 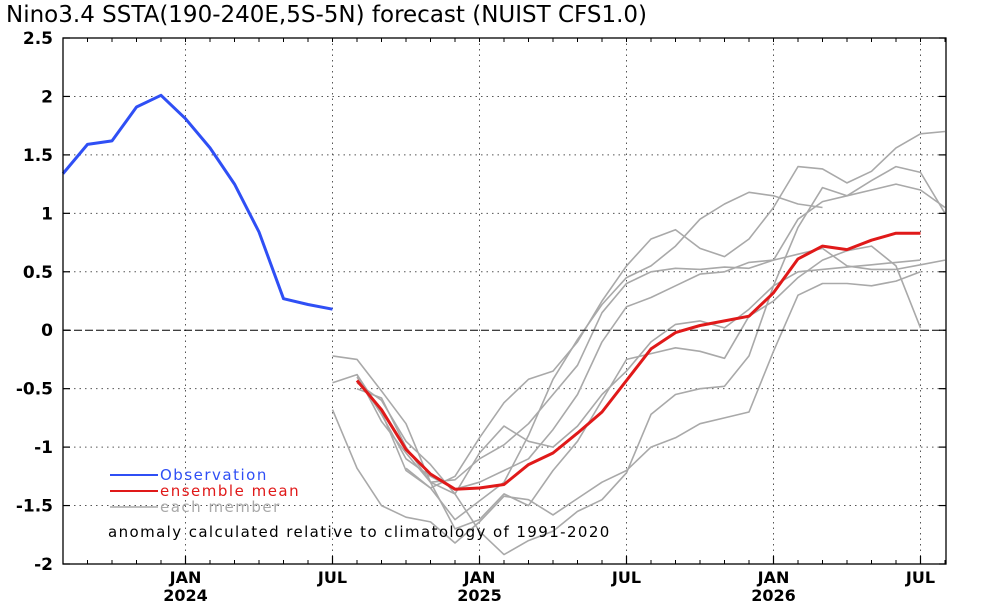 I want to click on y-tick-label-1: 2, so click(x=47, y=97).